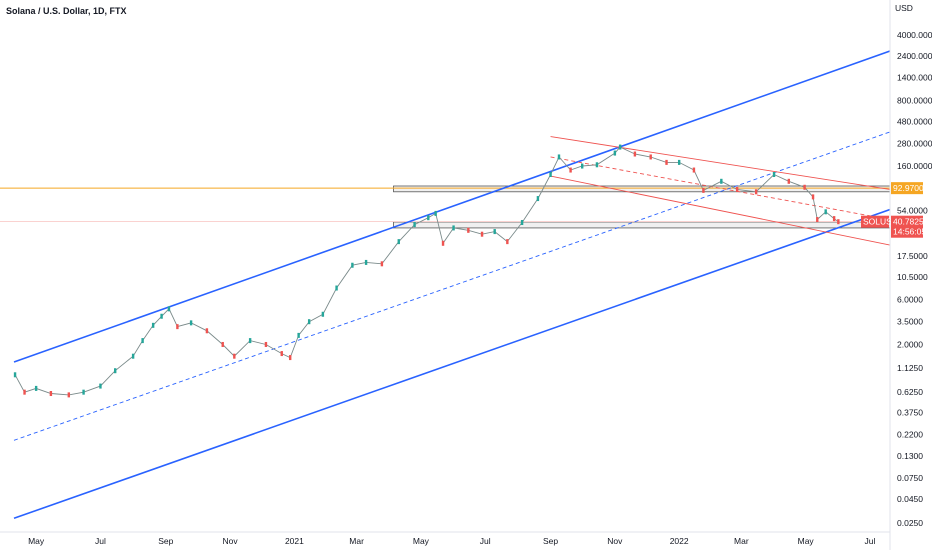  I want to click on price-axis-unit: USD, so click(904, 8).